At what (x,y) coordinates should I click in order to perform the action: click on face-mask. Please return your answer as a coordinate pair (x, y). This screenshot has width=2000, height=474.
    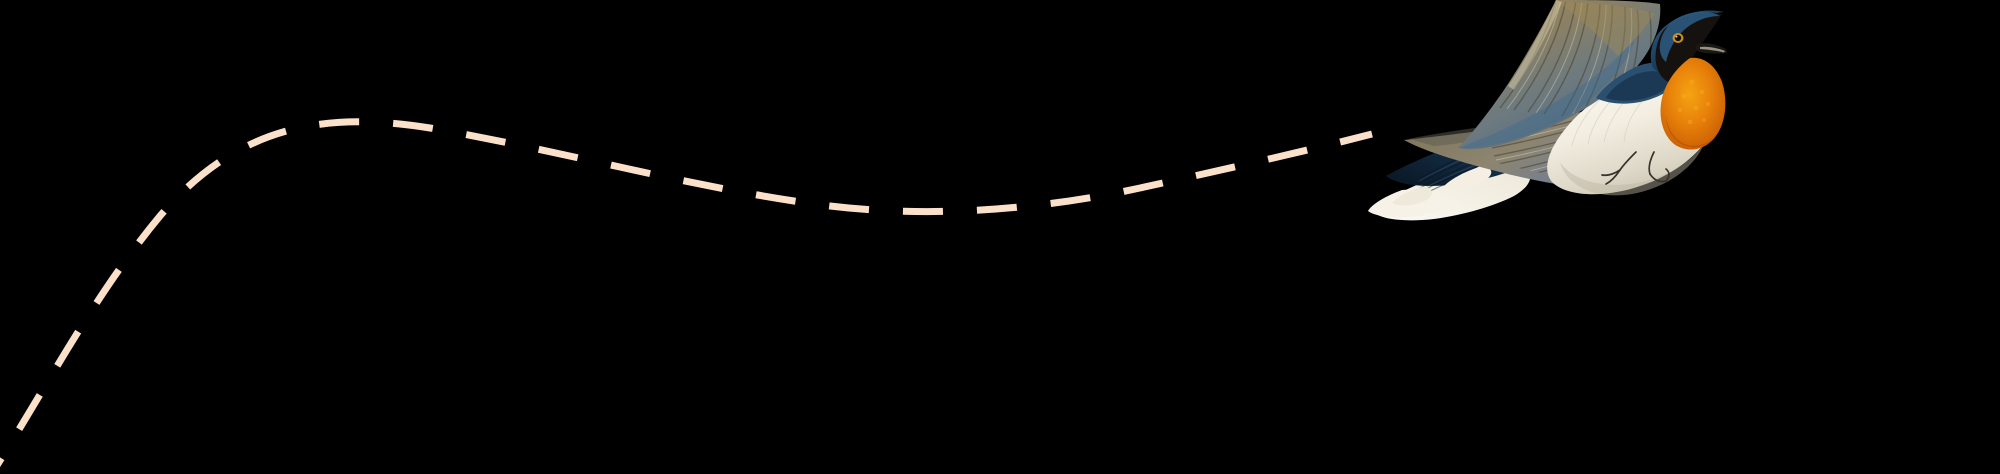
    Looking at the image, I should click on (1688, 47).